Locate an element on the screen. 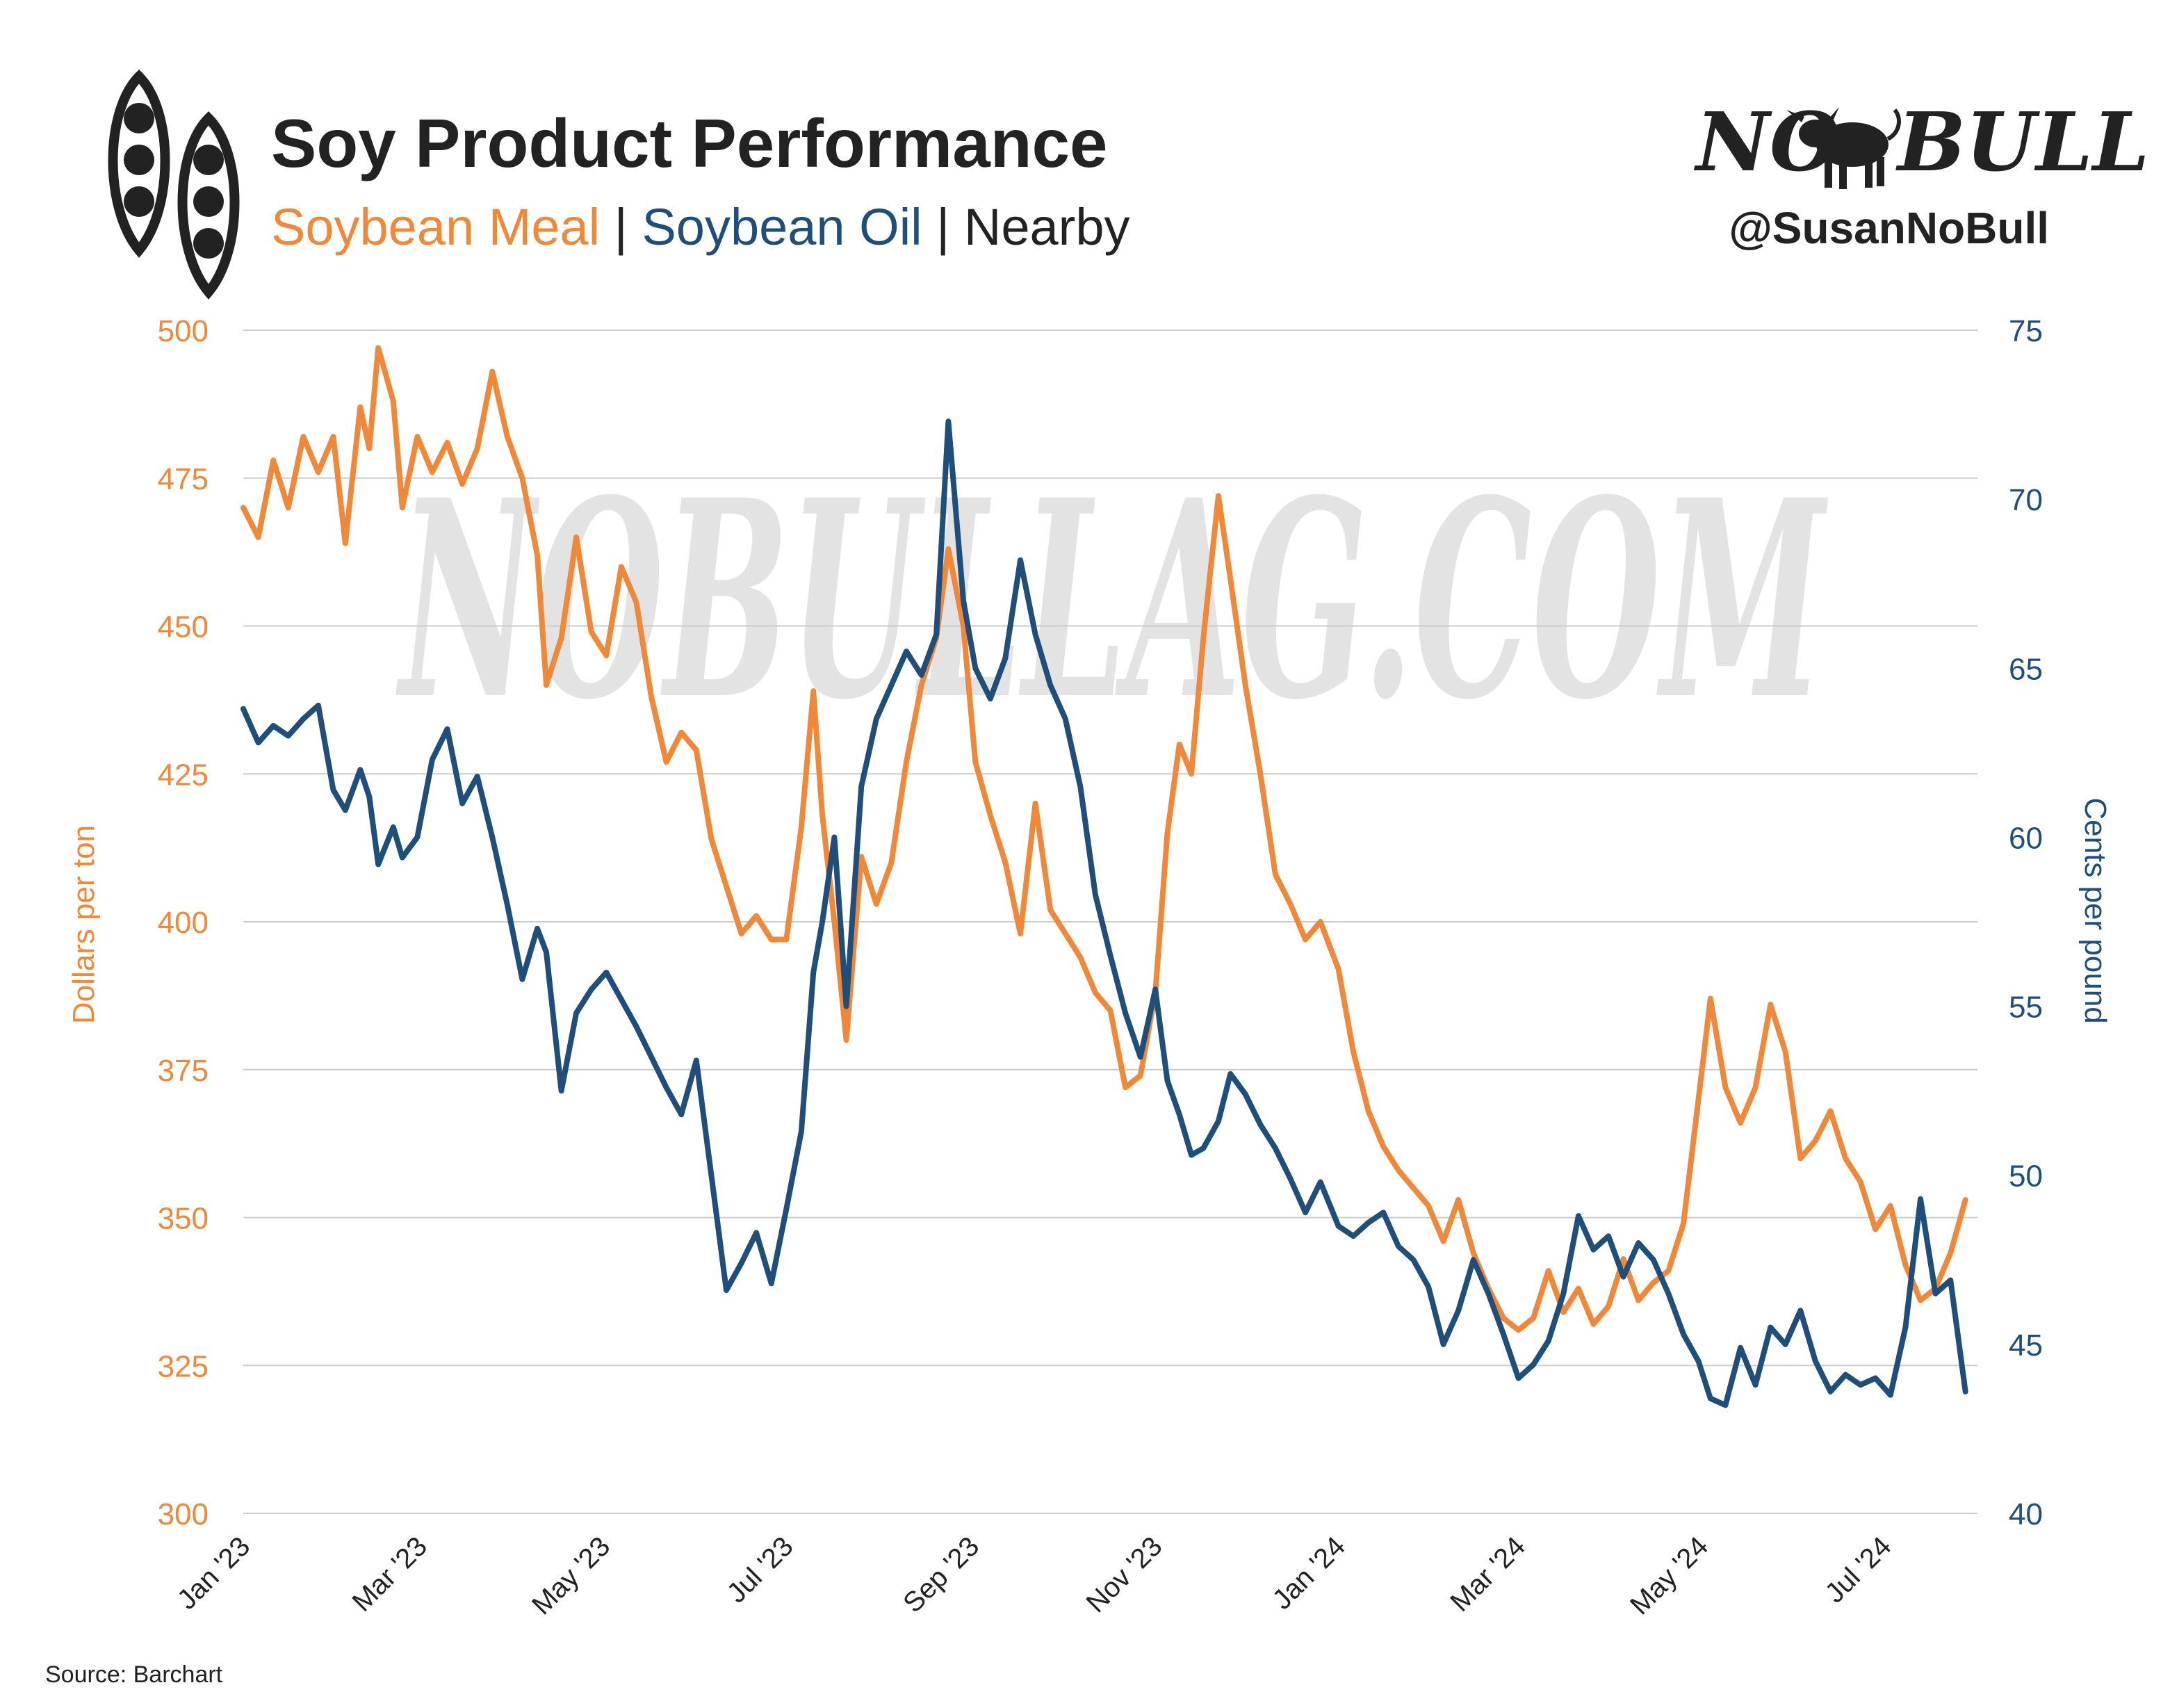  y-right-tick-label: 65 is located at coordinates (2026, 669).